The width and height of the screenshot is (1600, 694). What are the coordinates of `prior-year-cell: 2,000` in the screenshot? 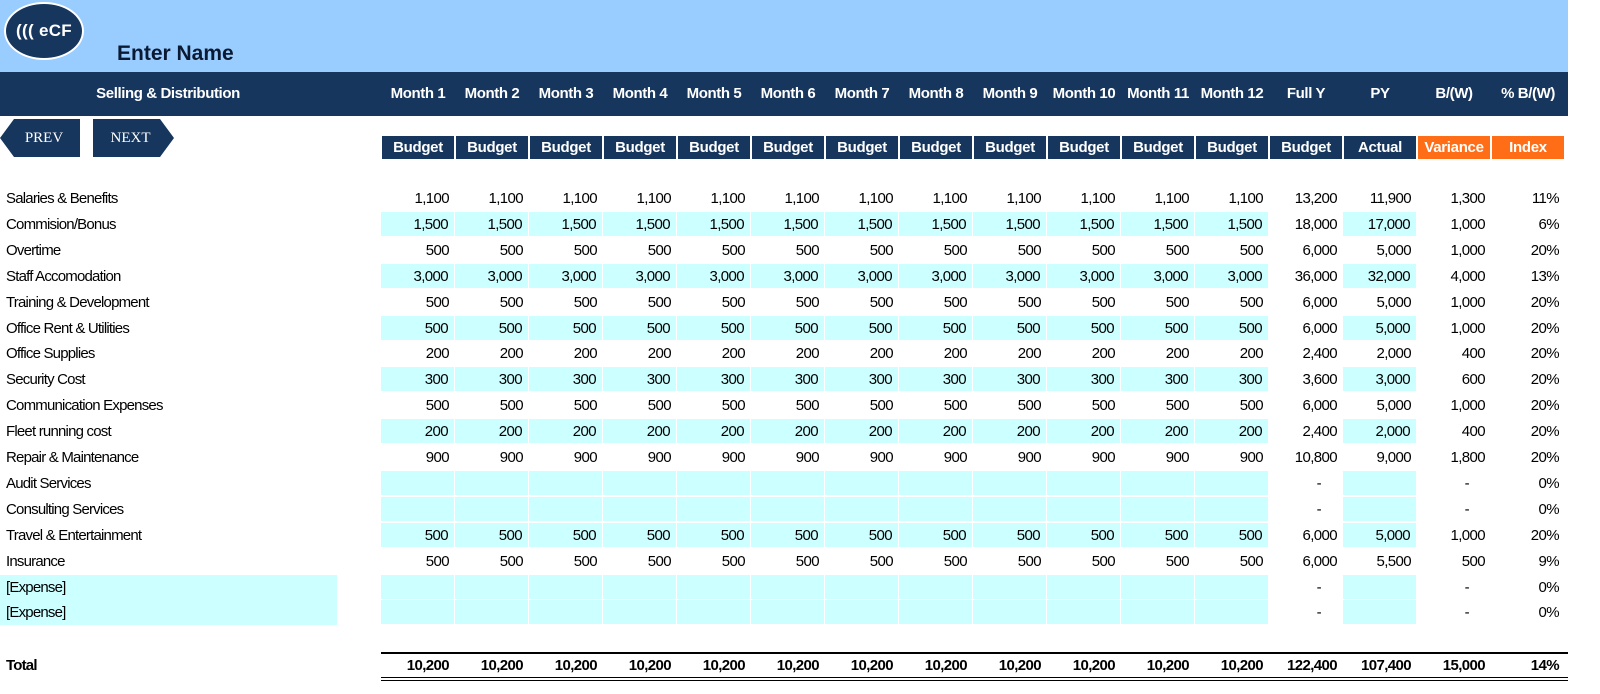 It's located at (1380, 432).